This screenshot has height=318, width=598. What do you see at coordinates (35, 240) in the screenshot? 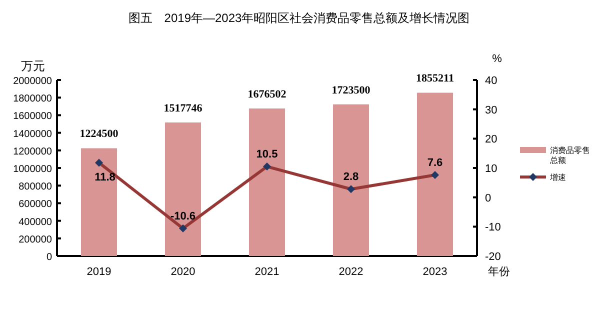
I see `y-tick-label: 200000` at bounding box center [35, 240].